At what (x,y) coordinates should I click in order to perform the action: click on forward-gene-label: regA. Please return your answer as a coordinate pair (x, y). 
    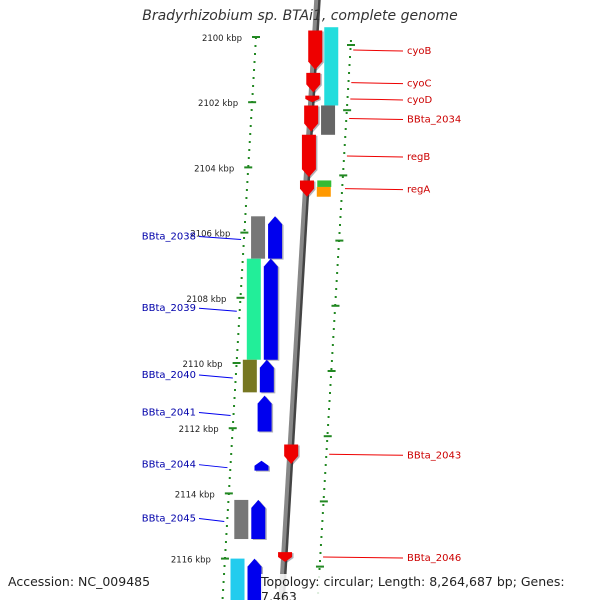
    Looking at the image, I should click on (418, 190).